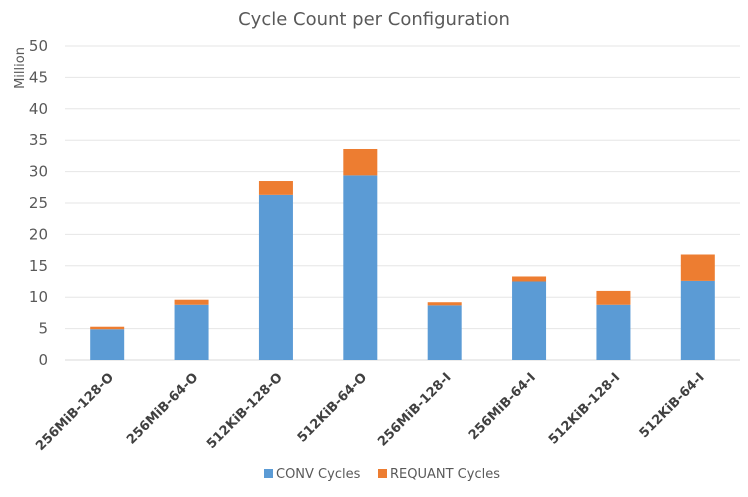 The height and width of the screenshot is (497, 748). Describe the element at coordinates (191, 302) in the screenshot. I see `bar-requant-256MiB-64-O` at that location.